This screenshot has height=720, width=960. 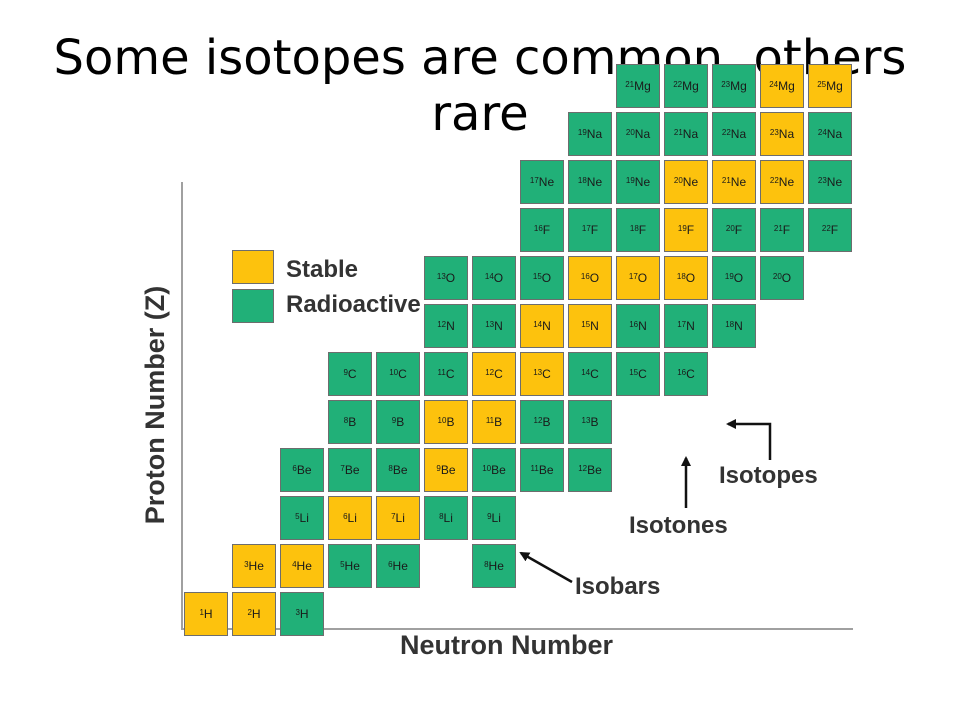 I want to click on nuclide-cell: 11 B, so click(x=494, y=422).